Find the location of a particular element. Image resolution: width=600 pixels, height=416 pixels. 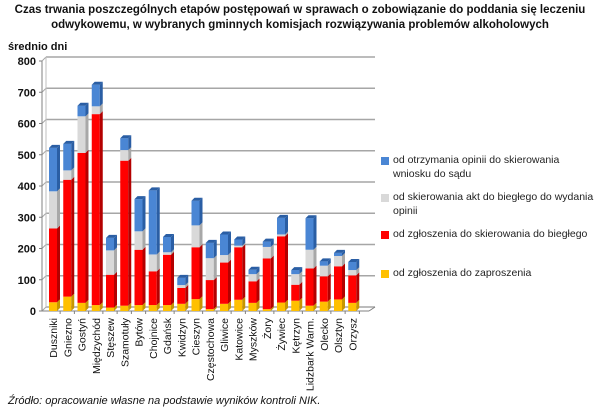

x-tick-label: Gdańsk is located at coordinates (168, 335).